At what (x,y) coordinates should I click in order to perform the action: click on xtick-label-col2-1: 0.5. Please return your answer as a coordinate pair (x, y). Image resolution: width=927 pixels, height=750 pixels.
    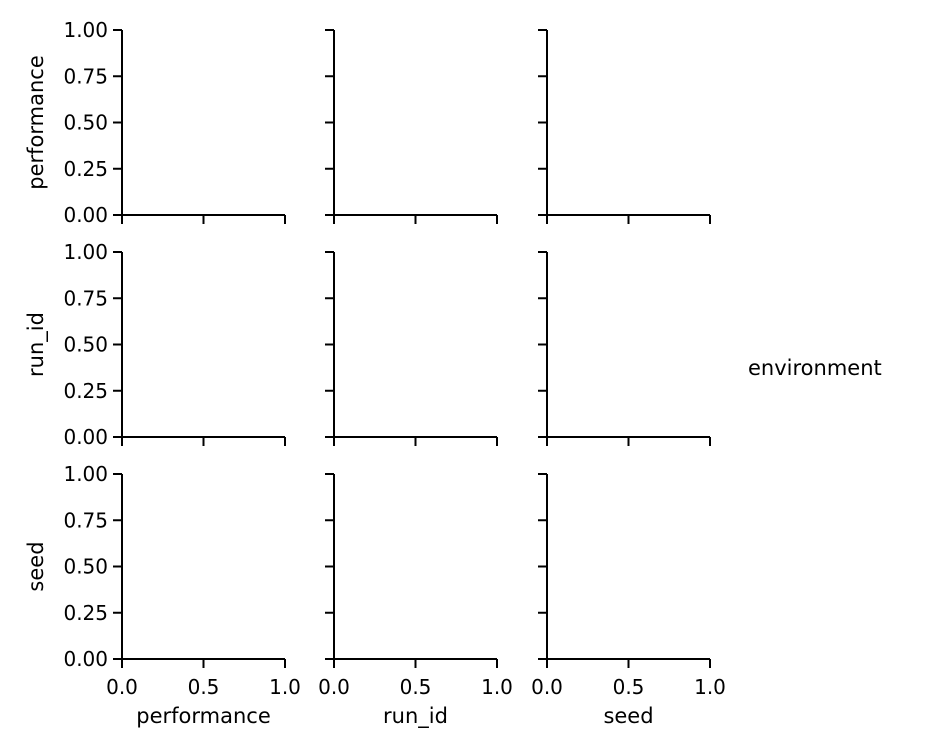
    Looking at the image, I should click on (629, 687).